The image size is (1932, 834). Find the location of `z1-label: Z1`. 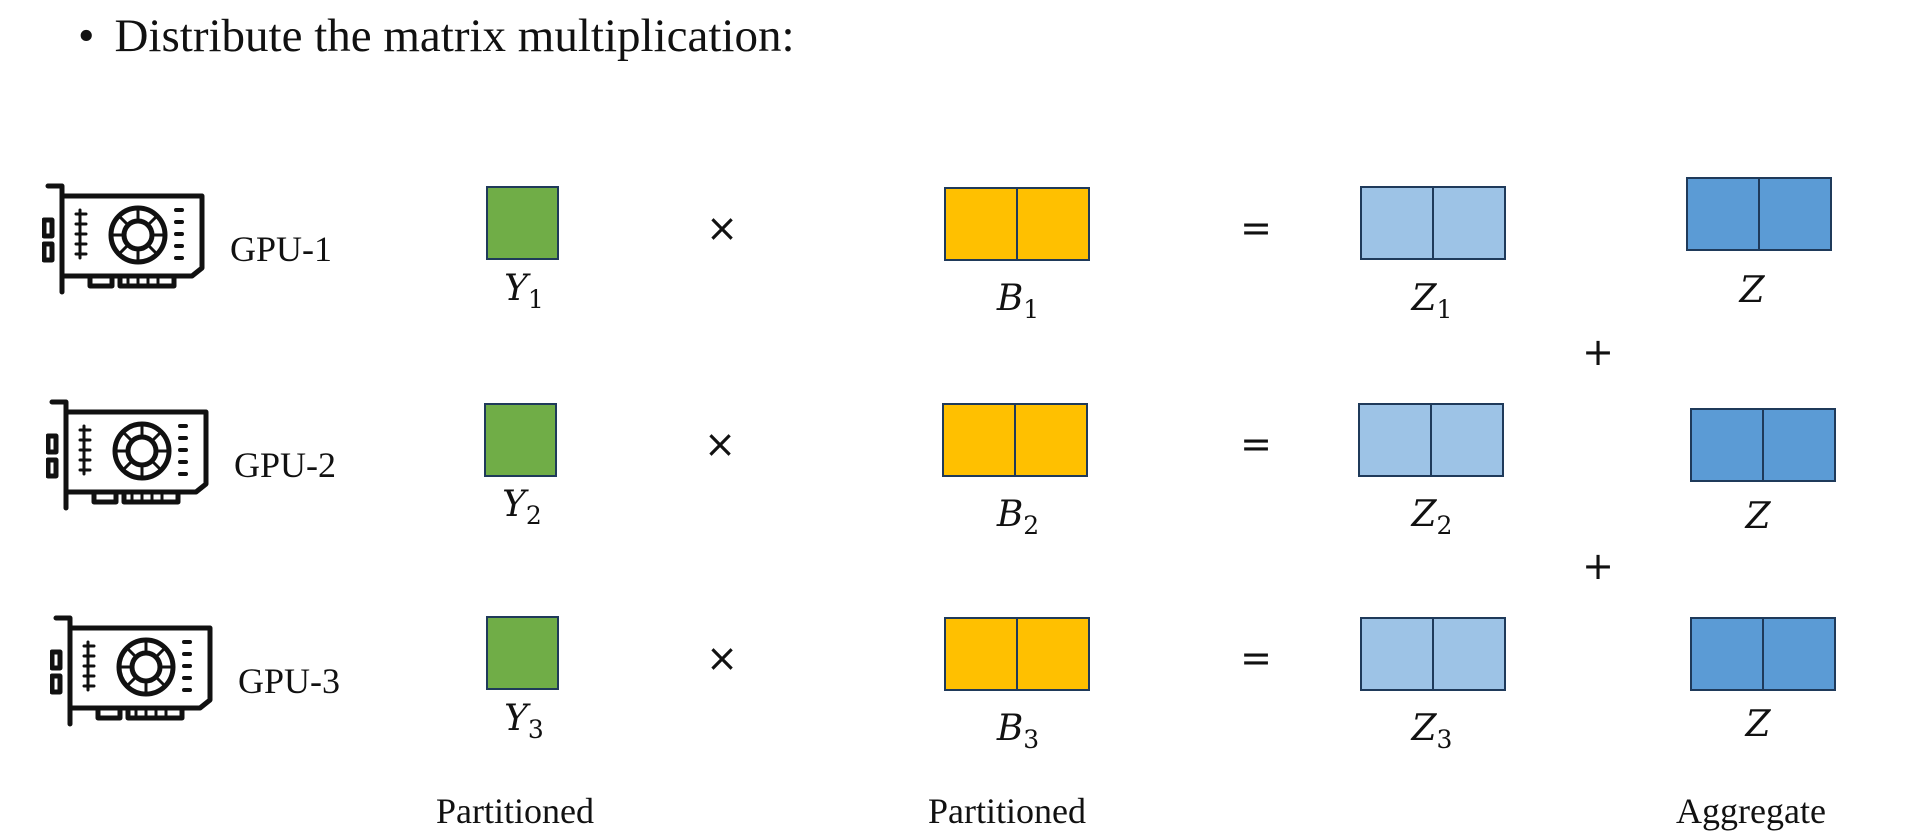

z1-label: Z1 is located at coordinates (1432, 301).